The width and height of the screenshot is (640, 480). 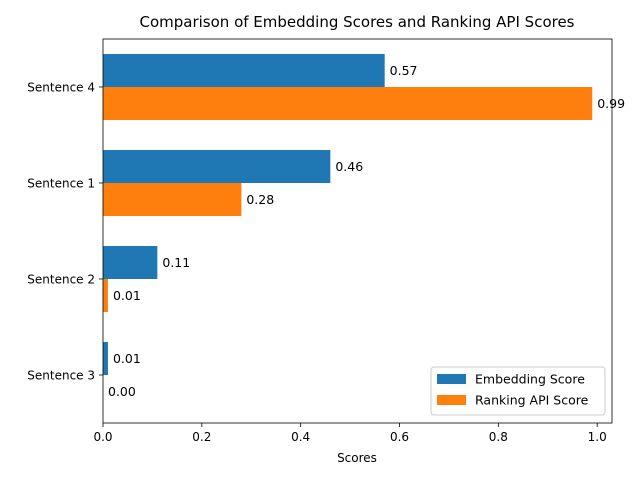 I want to click on legend-swatch-embedding-score, so click(x=451, y=379).